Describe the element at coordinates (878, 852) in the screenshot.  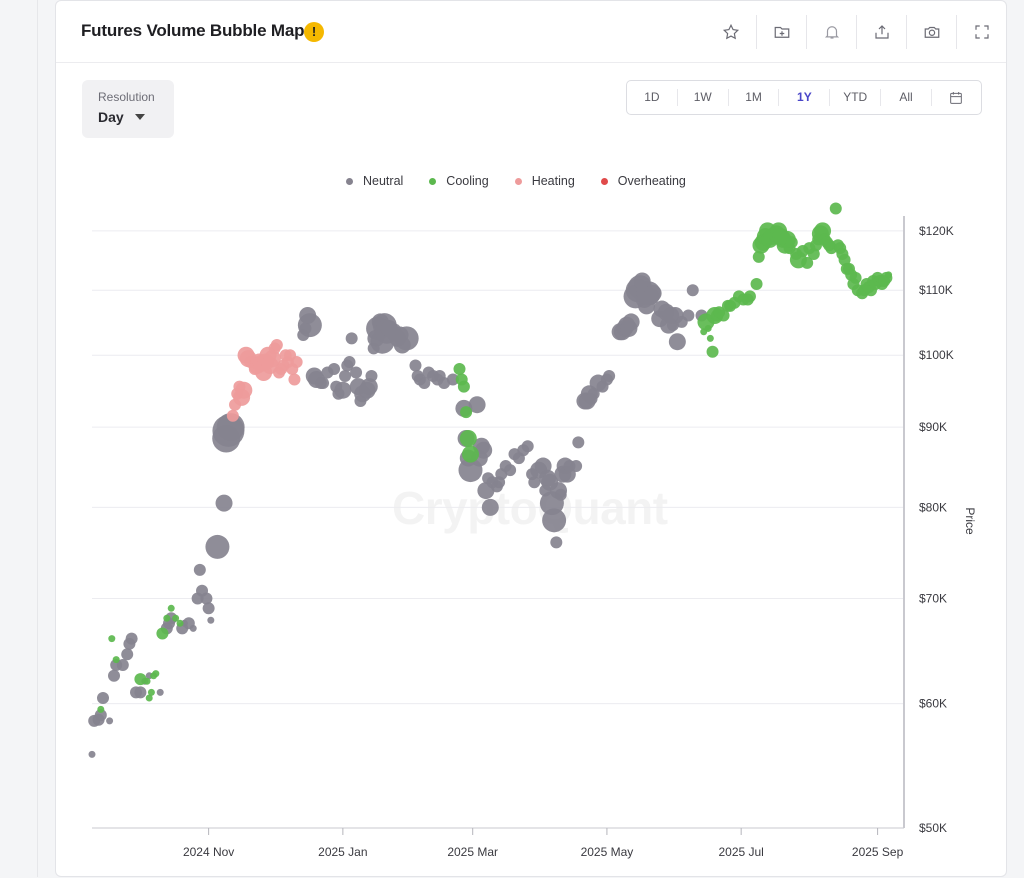
I see `x-tick-label: 2025 Sep` at that location.